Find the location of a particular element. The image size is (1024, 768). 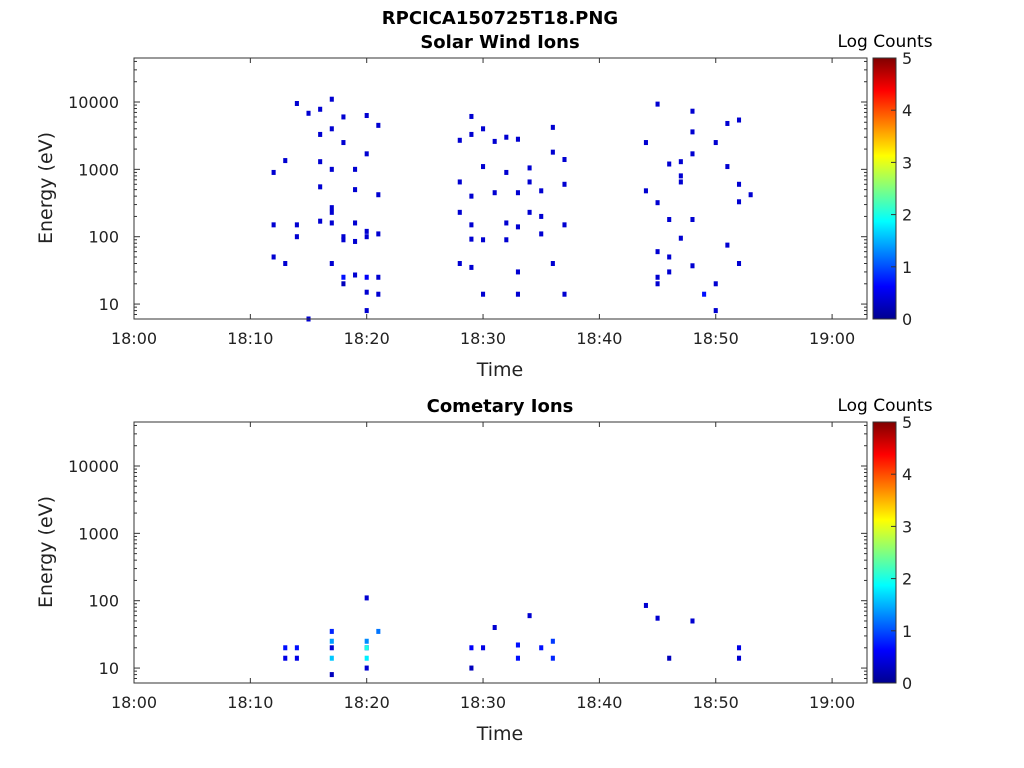

colorbar-tick-label: 0 is located at coordinates (907, 319).